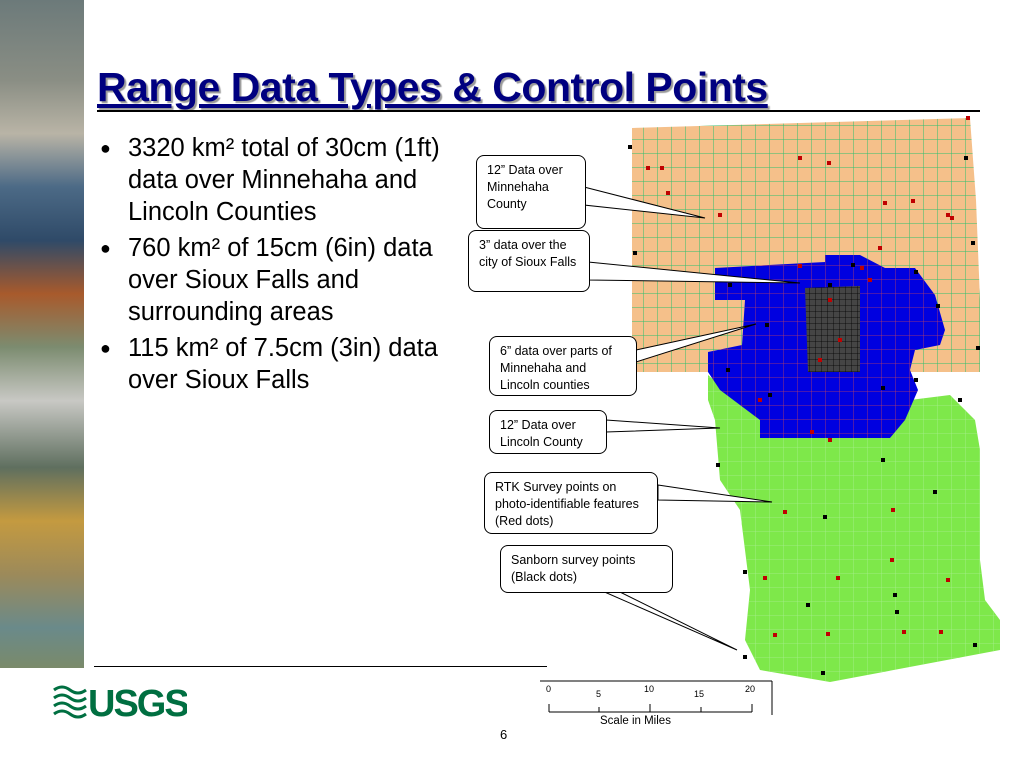 This screenshot has height=768, width=1024. Describe the element at coordinates (692, 418) in the screenshot. I see `callout-pointers` at that location.